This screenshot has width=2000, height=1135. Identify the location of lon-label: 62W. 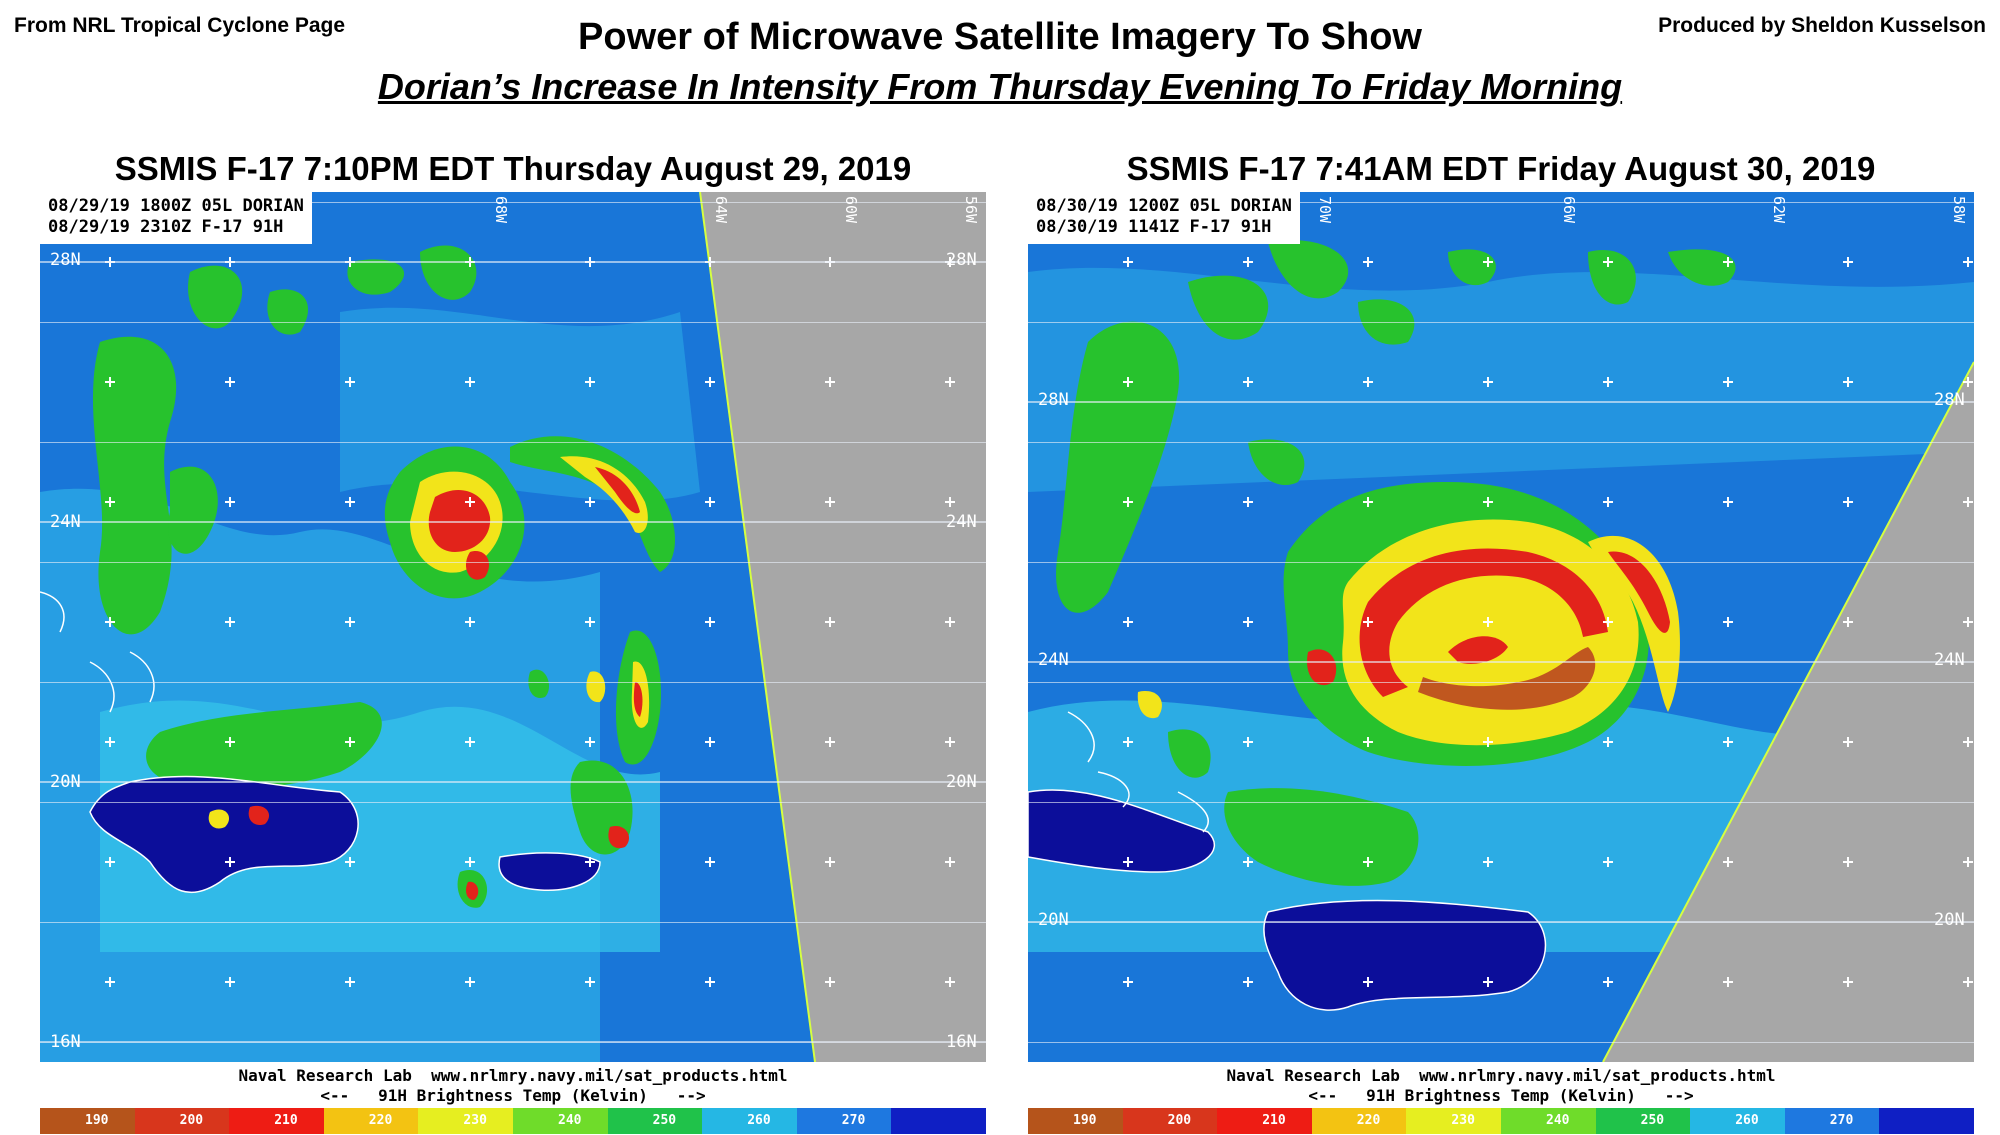
(1779, 210).